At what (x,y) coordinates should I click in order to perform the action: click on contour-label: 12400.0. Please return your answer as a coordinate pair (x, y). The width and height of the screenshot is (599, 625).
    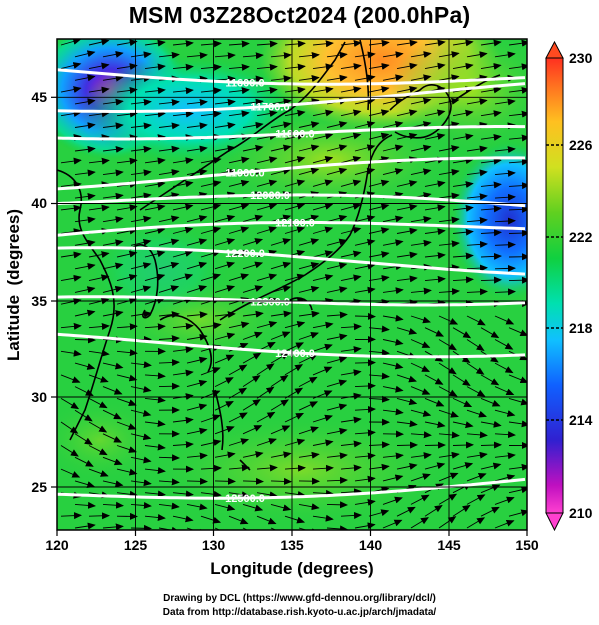
    Looking at the image, I should click on (295, 354).